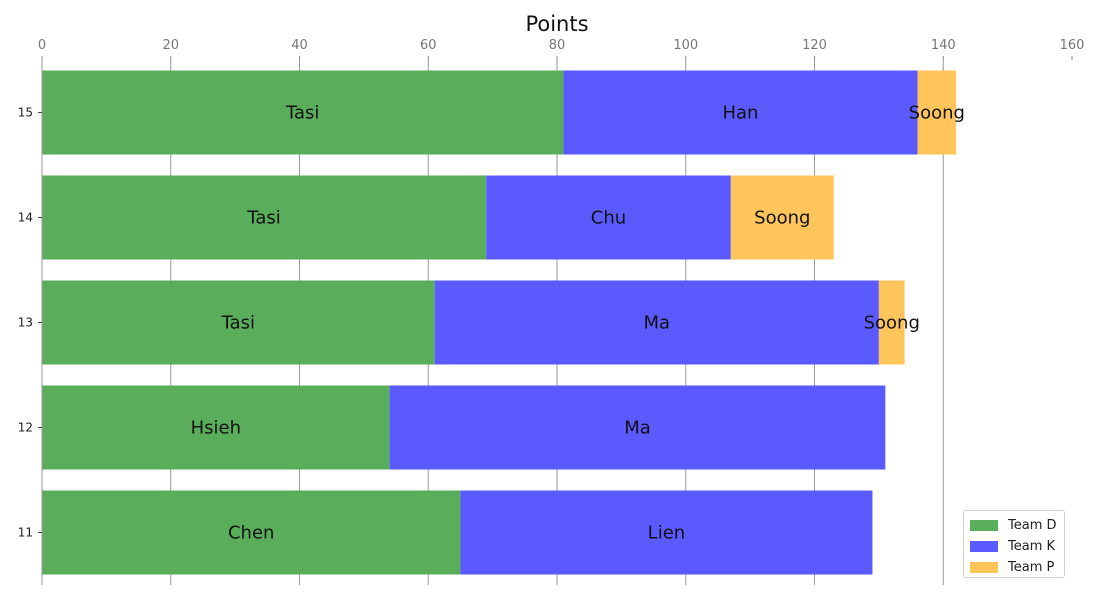  What do you see at coordinates (42, 45) in the screenshot?
I see `x-tick-label: 0` at bounding box center [42, 45].